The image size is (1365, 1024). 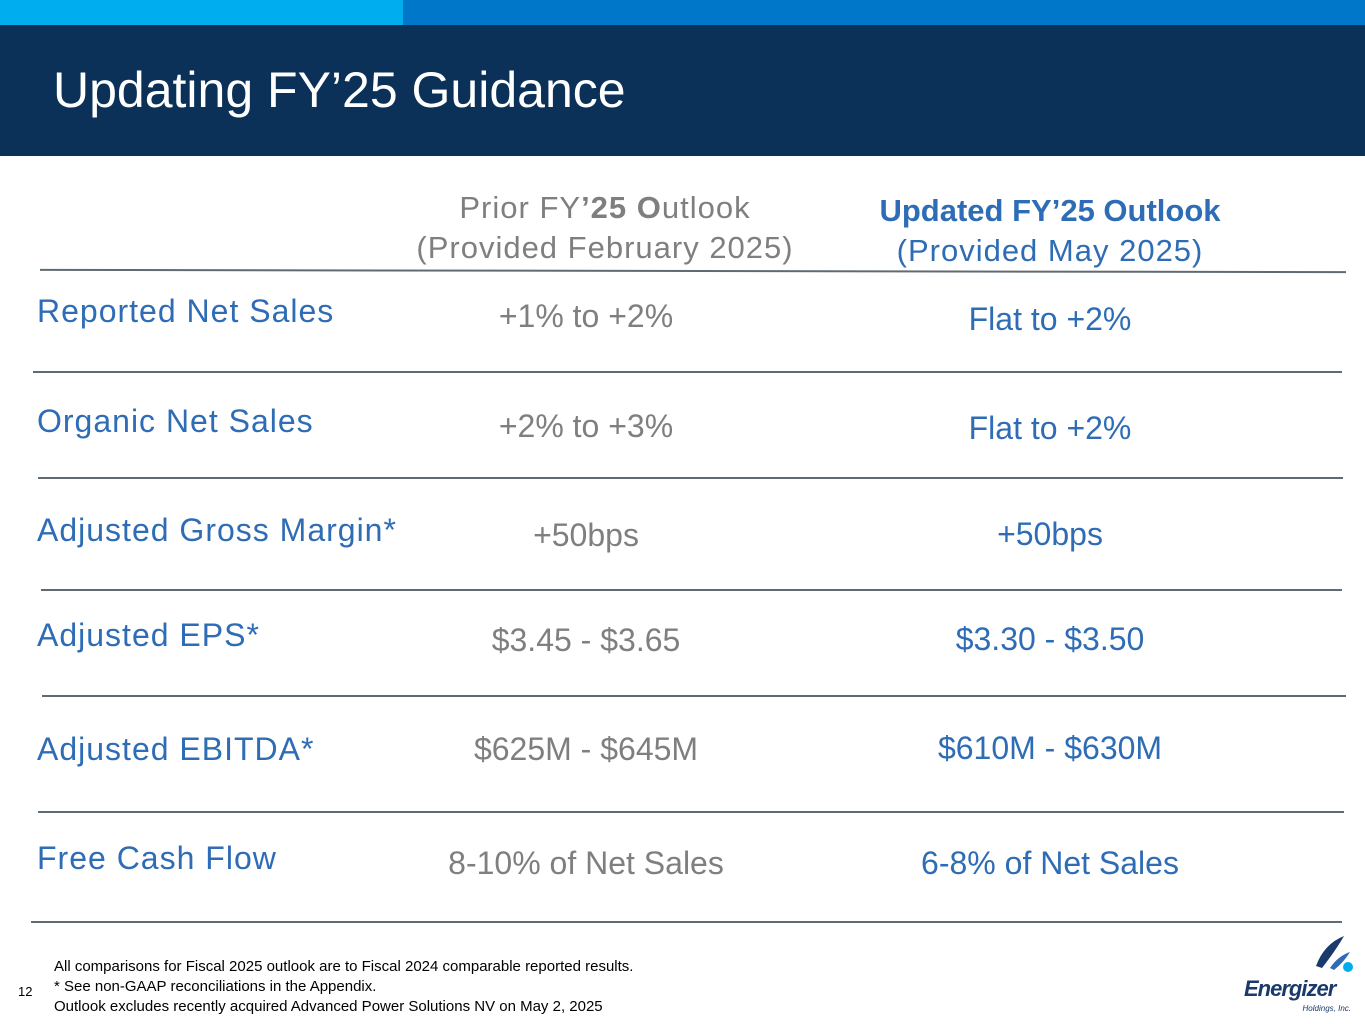 What do you see at coordinates (520, 207) in the screenshot?
I see `prior-header-part-a: Prior FY` at bounding box center [520, 207].